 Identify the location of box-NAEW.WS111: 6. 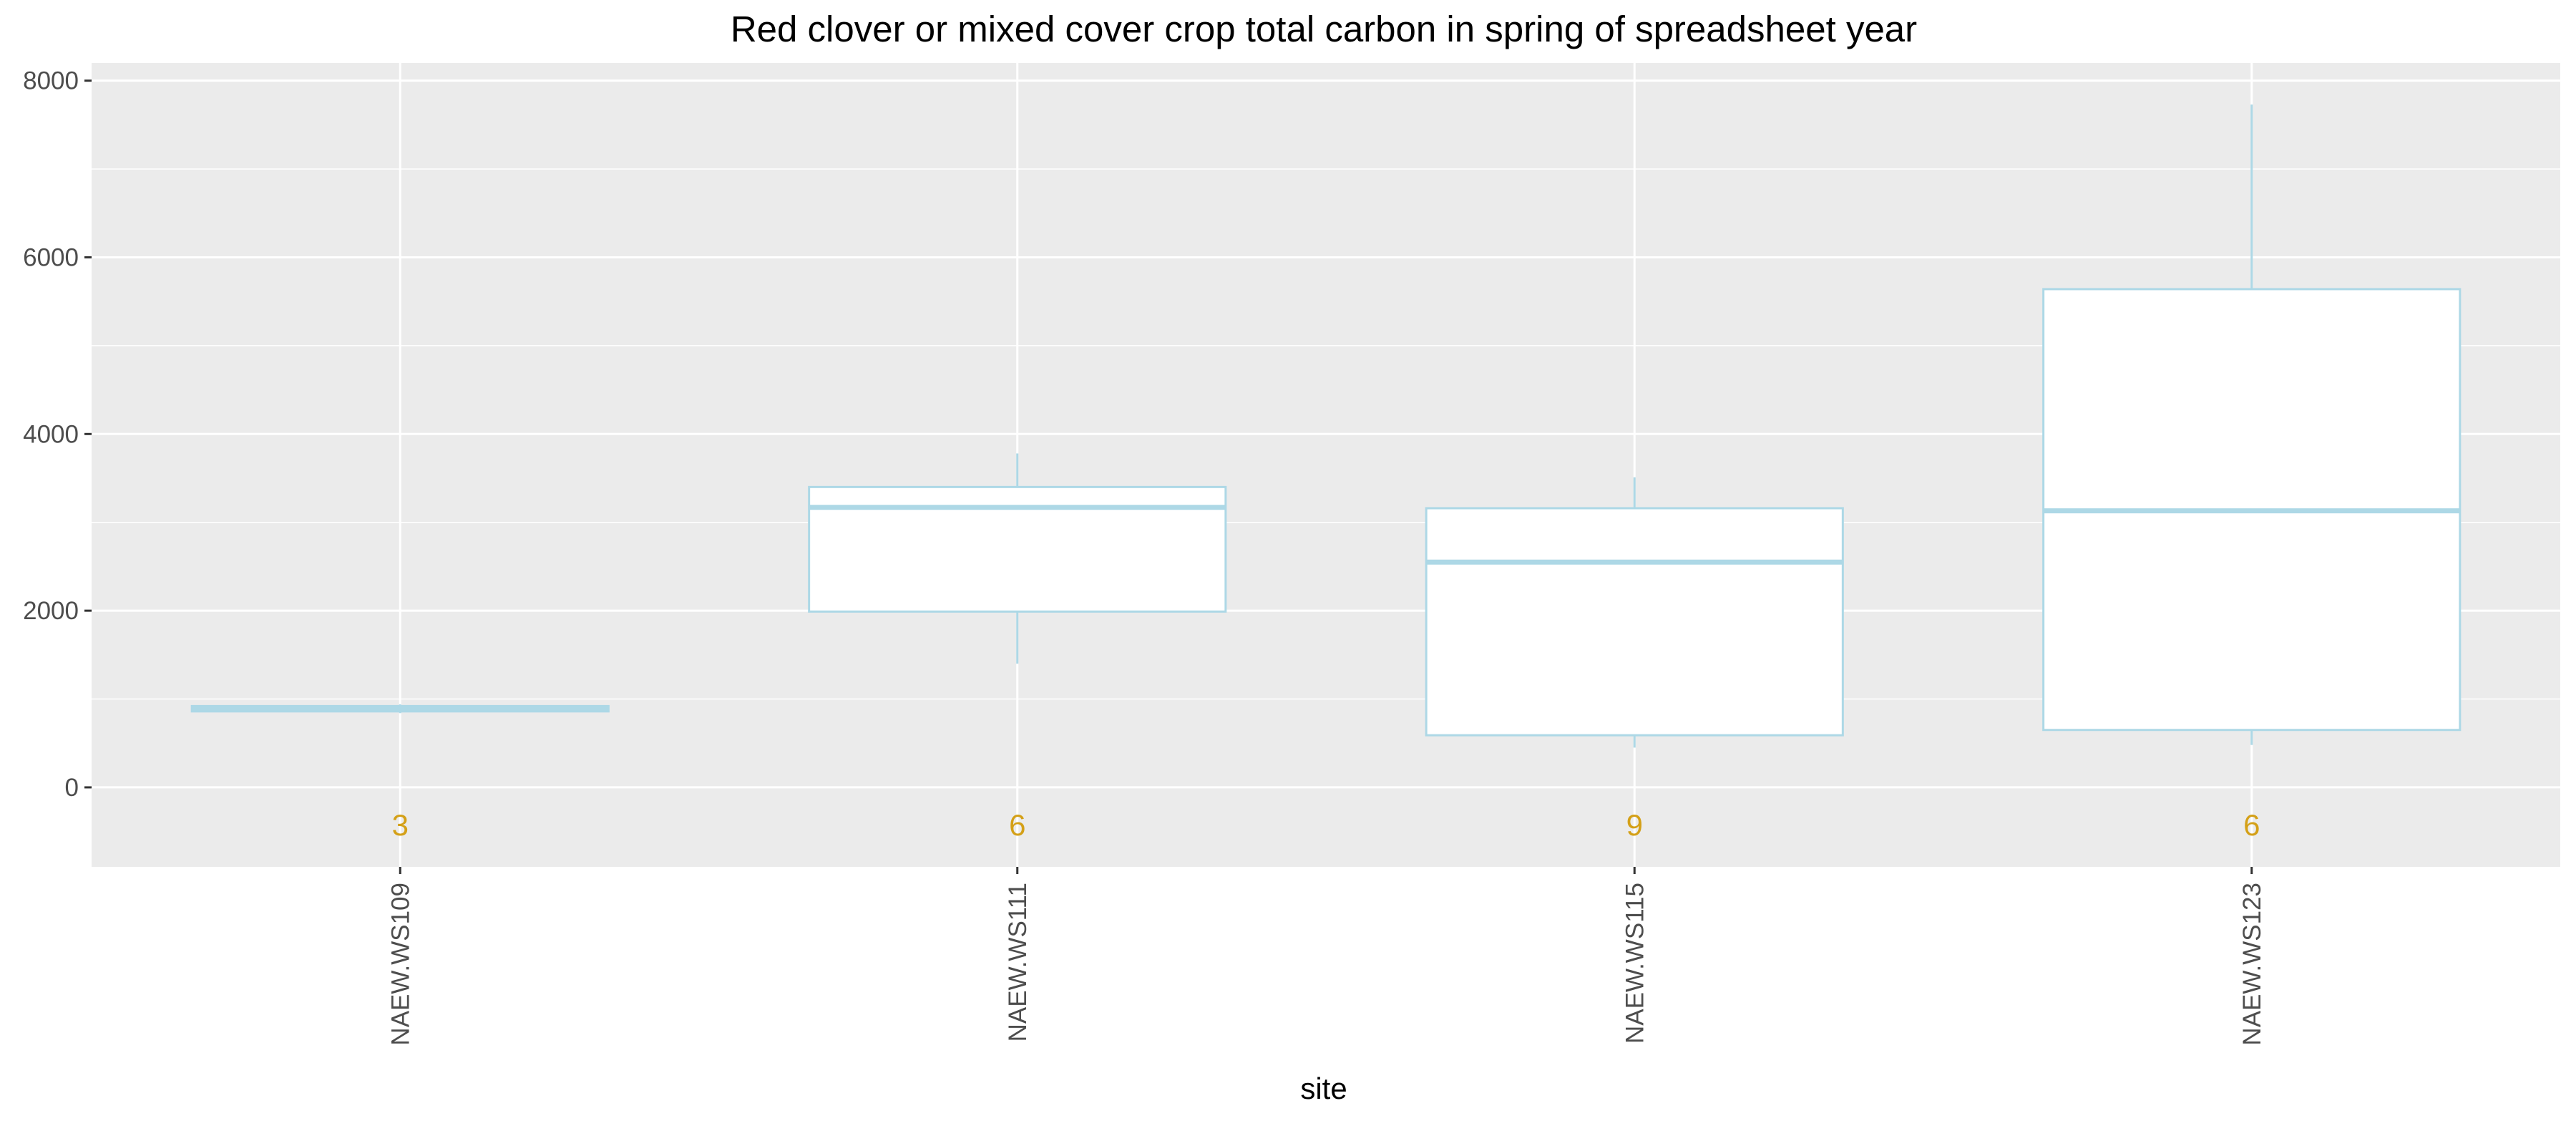
(1017, 647).